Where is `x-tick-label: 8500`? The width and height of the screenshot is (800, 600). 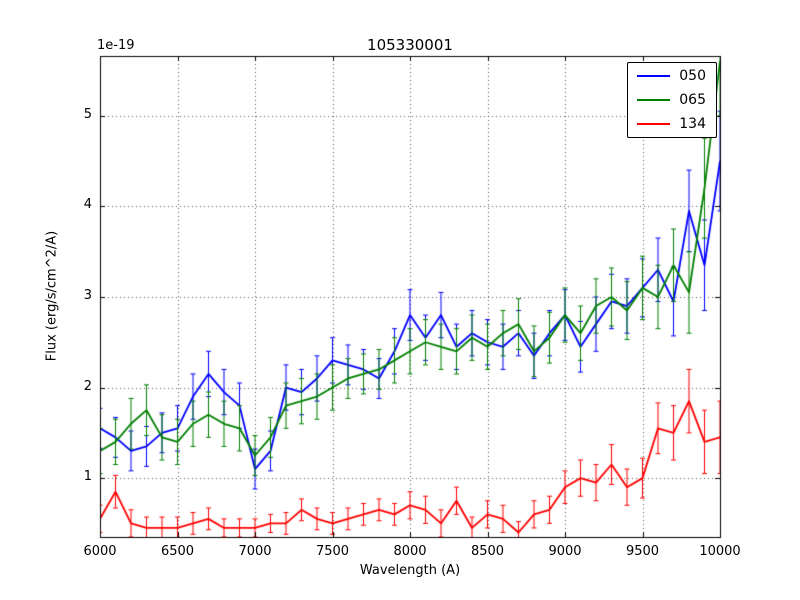
x-tick-label: 8500 is located at coordinates (487, 551).